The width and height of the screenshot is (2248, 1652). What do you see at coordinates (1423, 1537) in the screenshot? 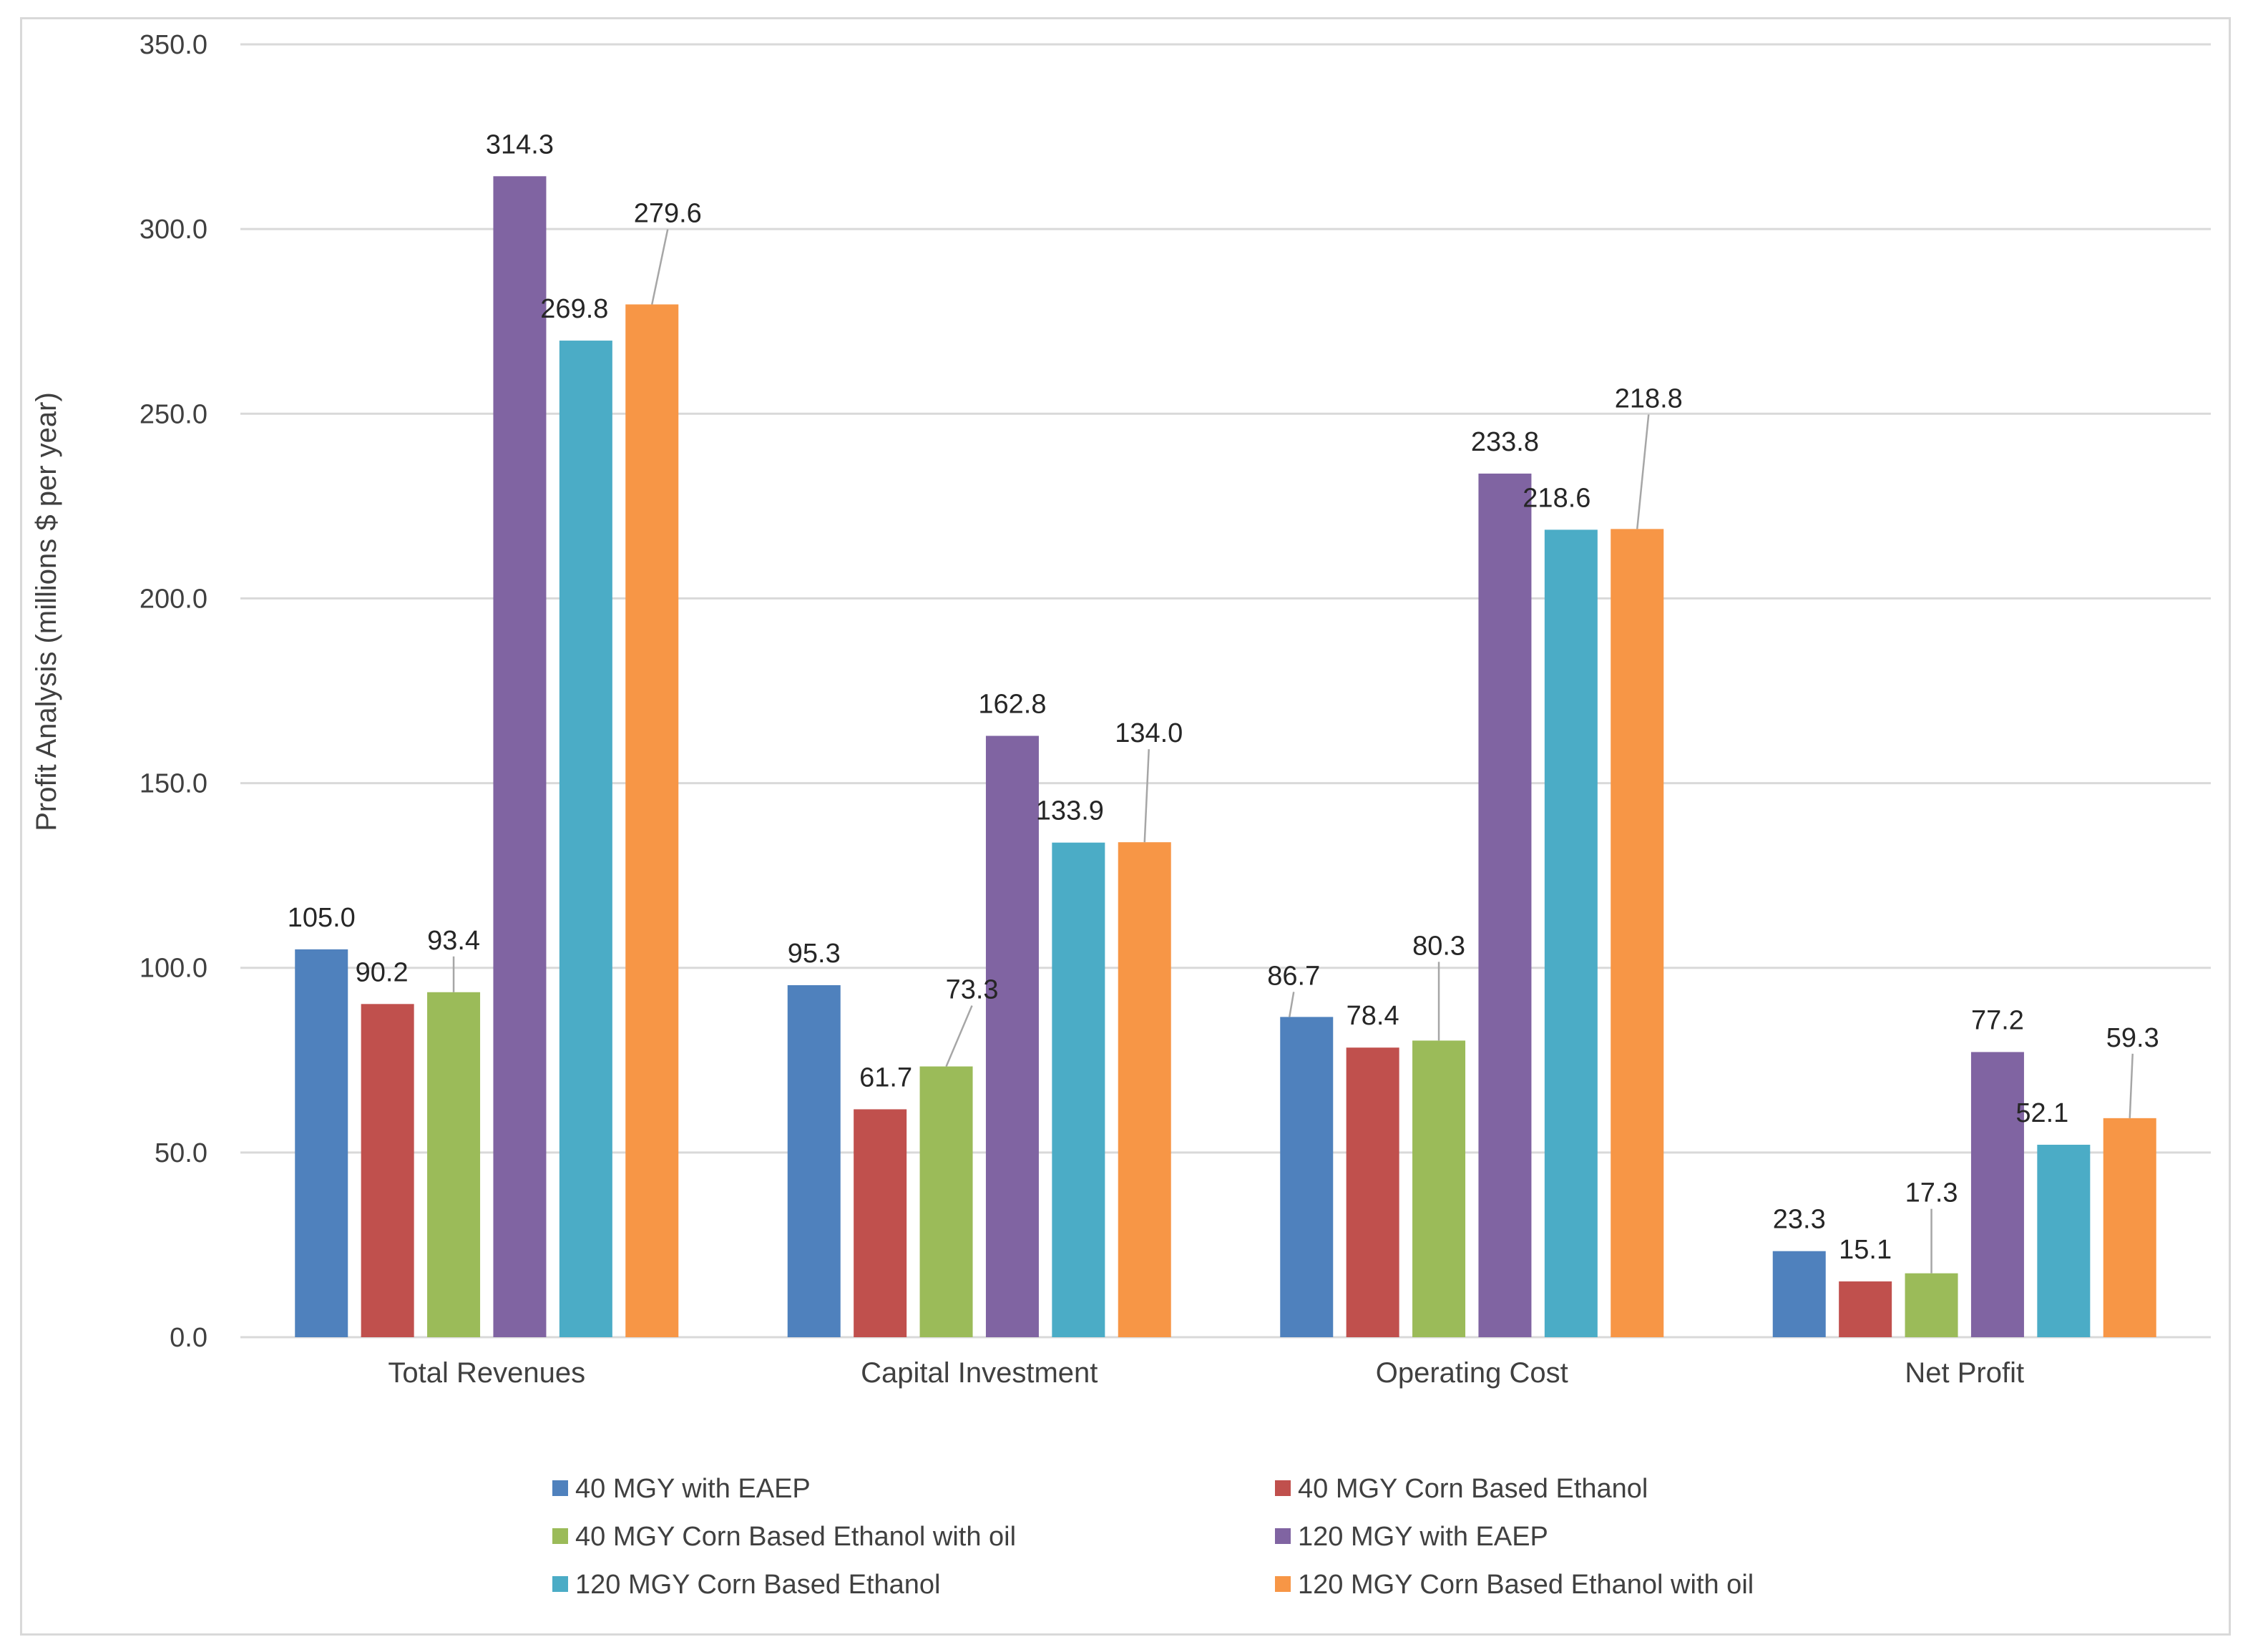
I see `legend-label: 120 MGY with EAEP` at bounding box center [1423, 1537].